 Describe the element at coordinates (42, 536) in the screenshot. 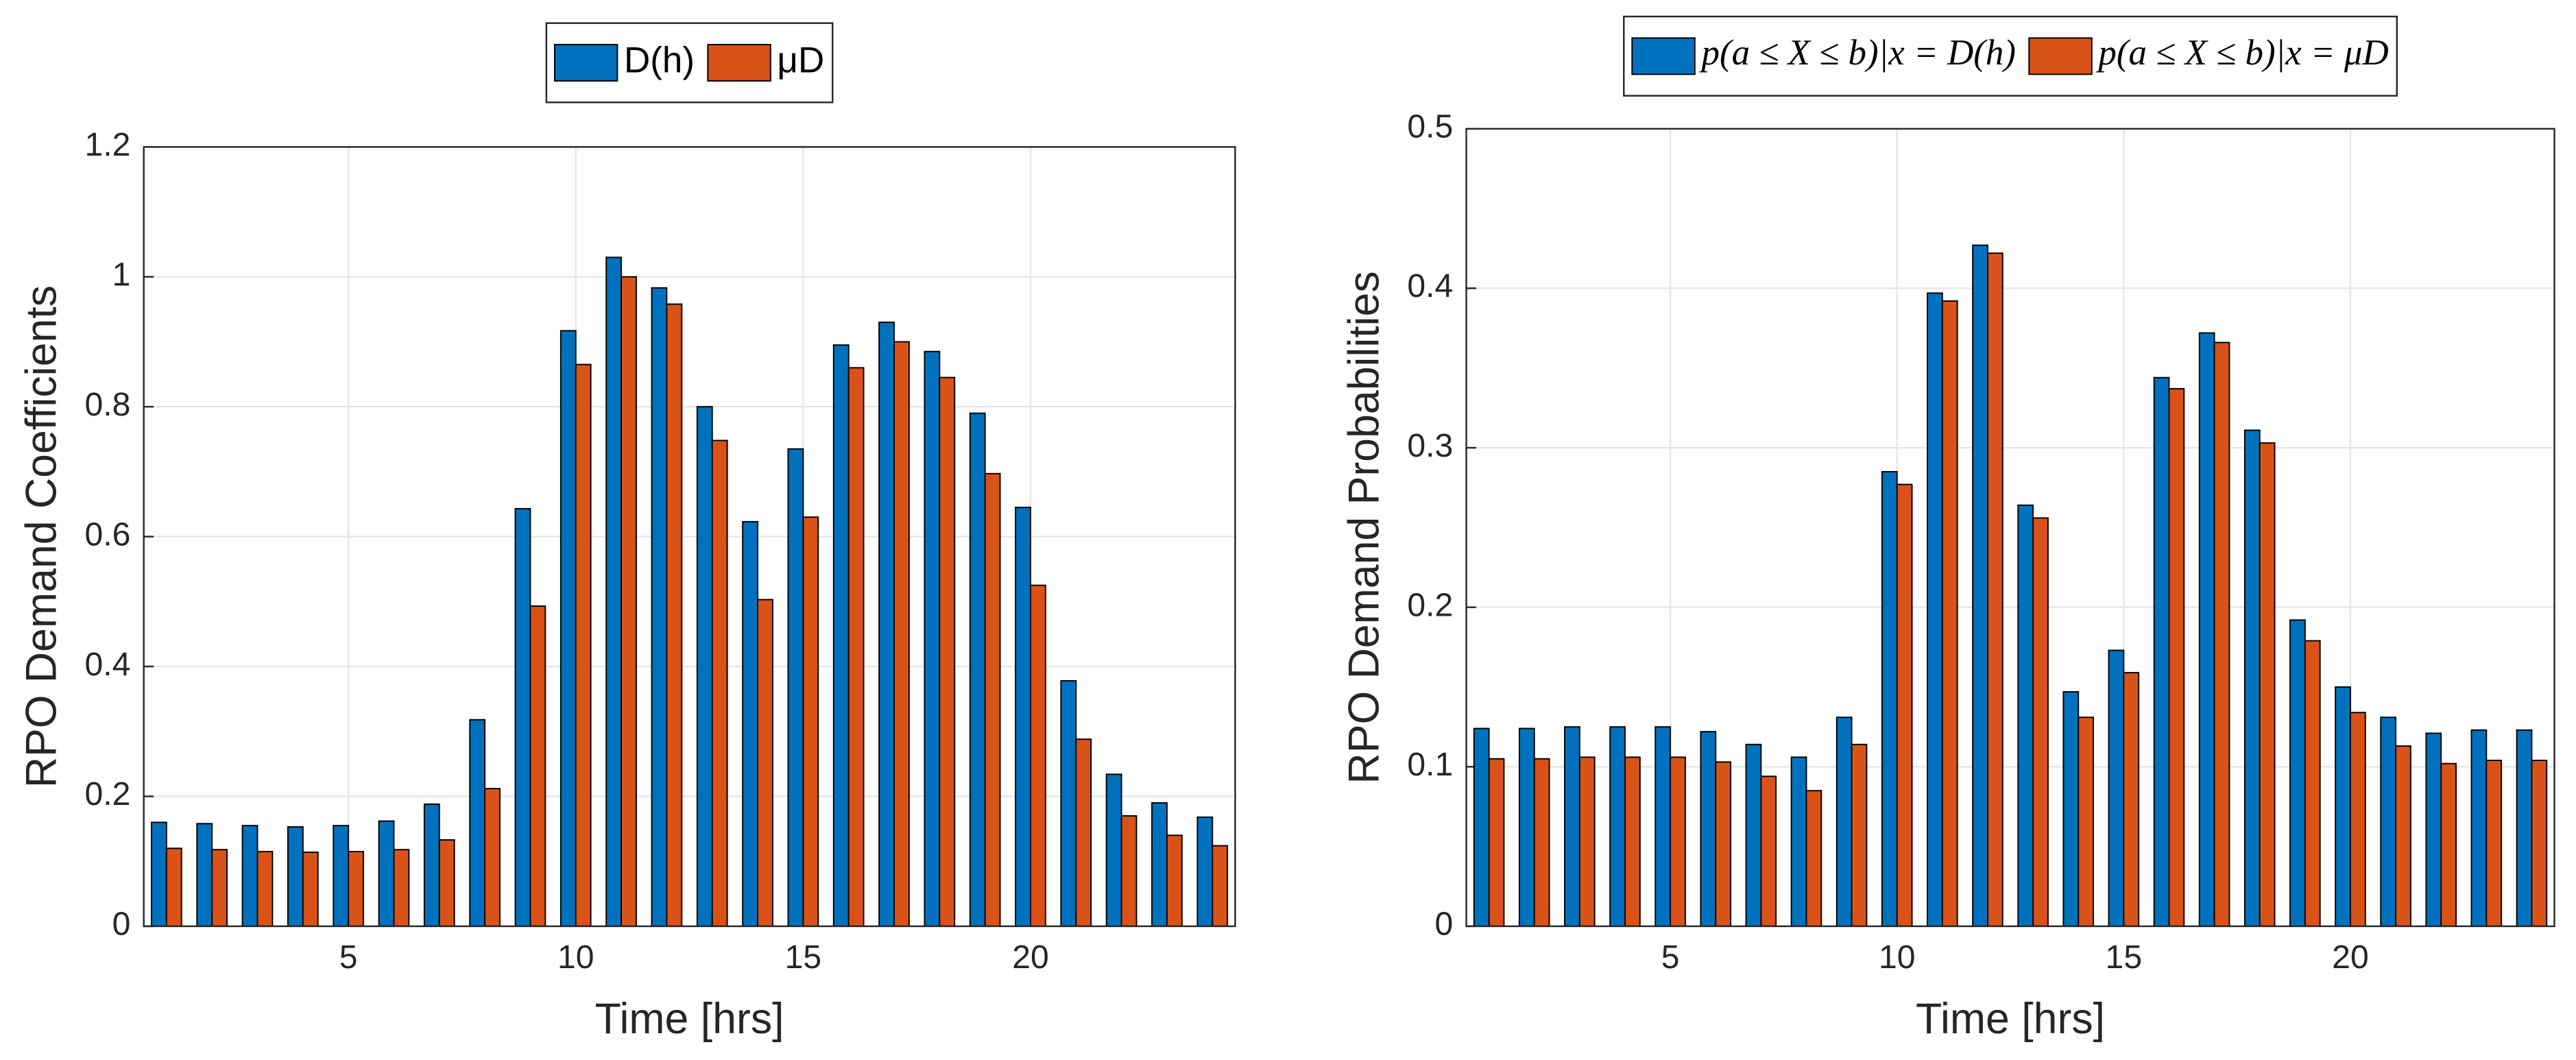

I see `y-axis-label: RPO Demand Coefficients` at that location.